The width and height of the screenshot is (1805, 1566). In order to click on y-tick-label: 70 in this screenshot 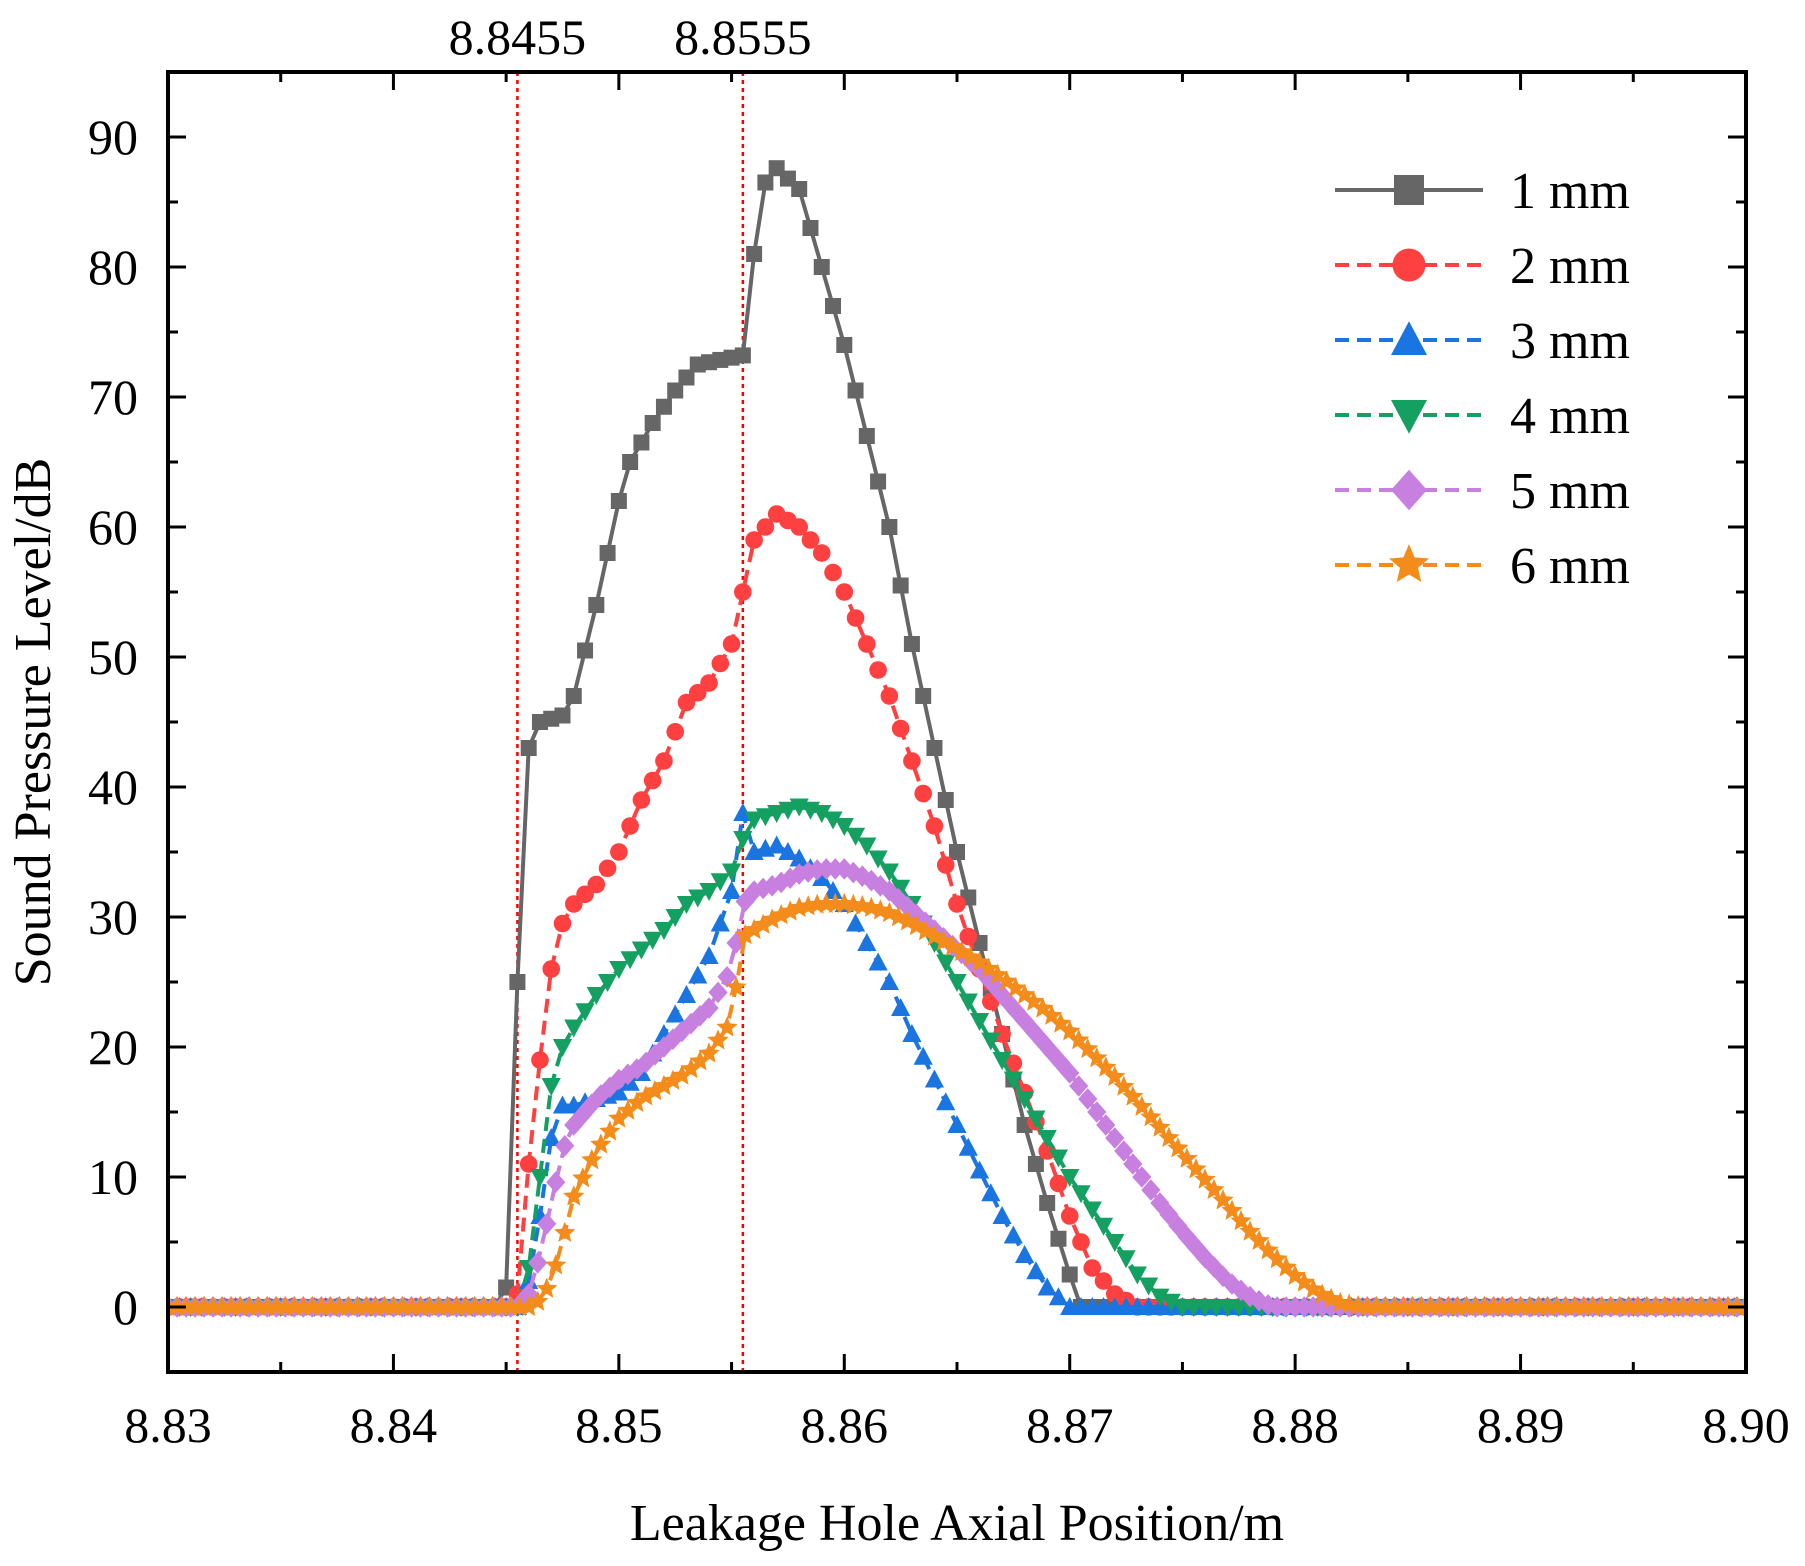, I will do `click(113, 397)`.